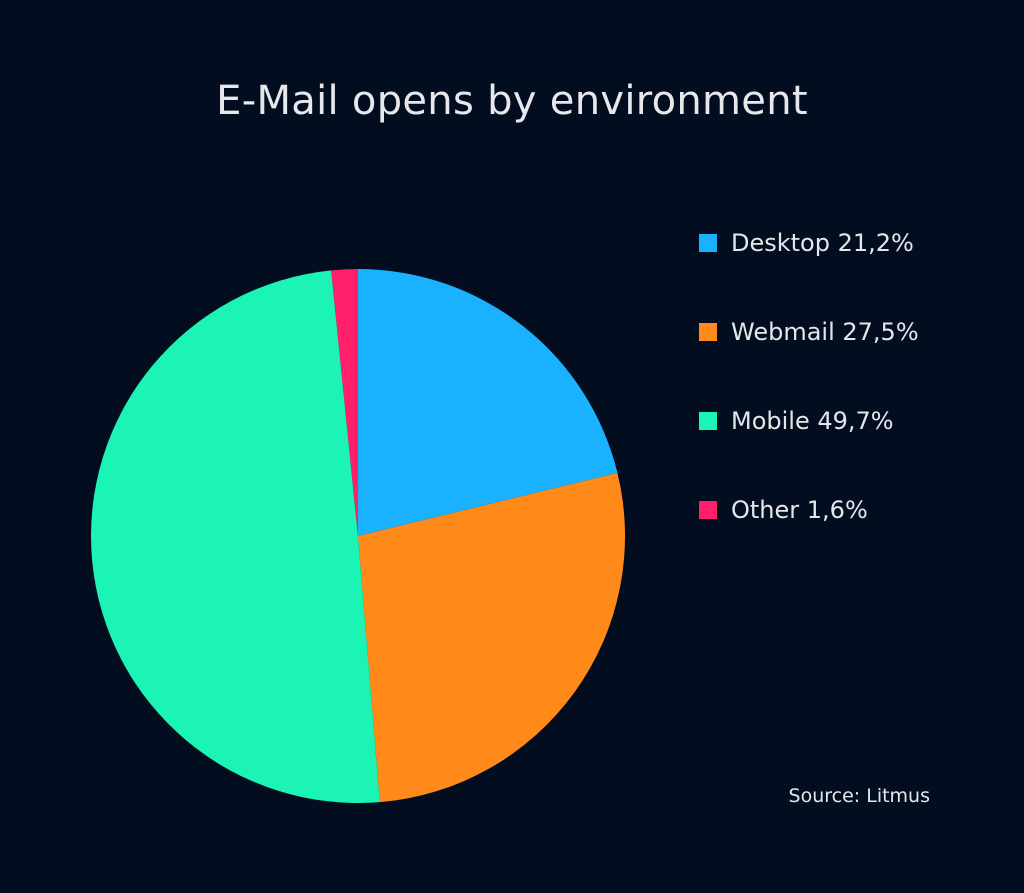 The width and height of the screenshot is (1024, 893). What do you see at coordinates (708, 421) in the screenshot?
I see `legend-swatch-mobile` at bounding box center [708, 421].